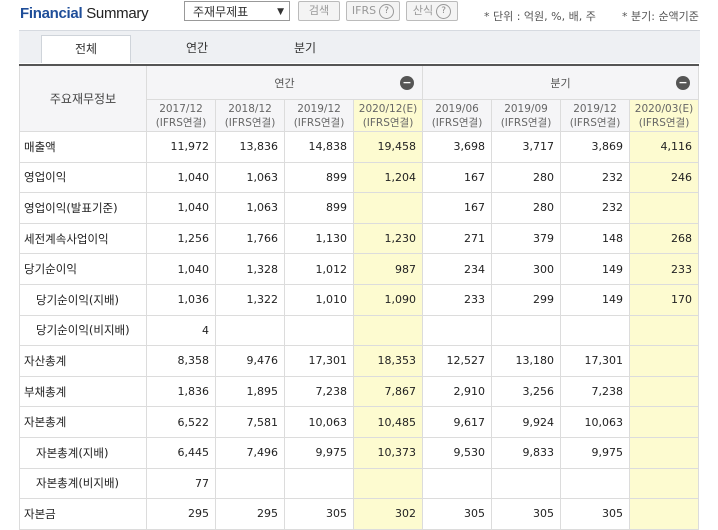  What do you see at coordinates (319, 299) in the screenshot?
I see `table-cell: 1,010` at bounding box center [319, 299].